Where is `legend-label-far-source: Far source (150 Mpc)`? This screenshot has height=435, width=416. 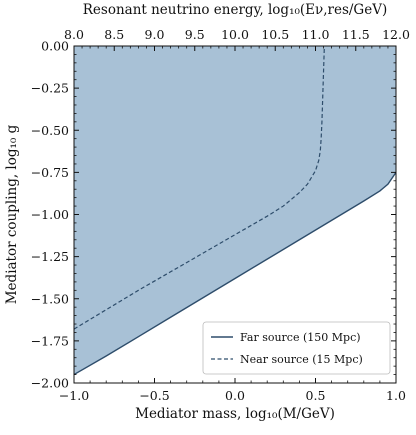
legend-label-far-source: Far source (150 Mpc) is located at coordinates (300, 337).